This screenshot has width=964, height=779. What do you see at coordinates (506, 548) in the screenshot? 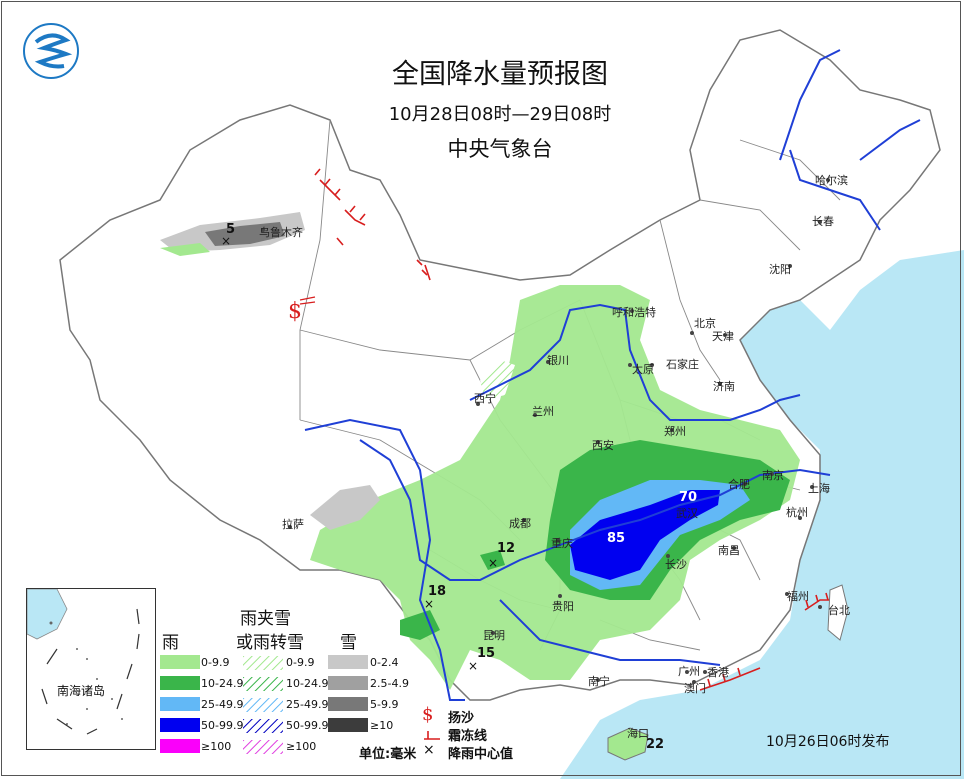
I see `center-value-sichuan: 12` at bounding box center [506, 548].